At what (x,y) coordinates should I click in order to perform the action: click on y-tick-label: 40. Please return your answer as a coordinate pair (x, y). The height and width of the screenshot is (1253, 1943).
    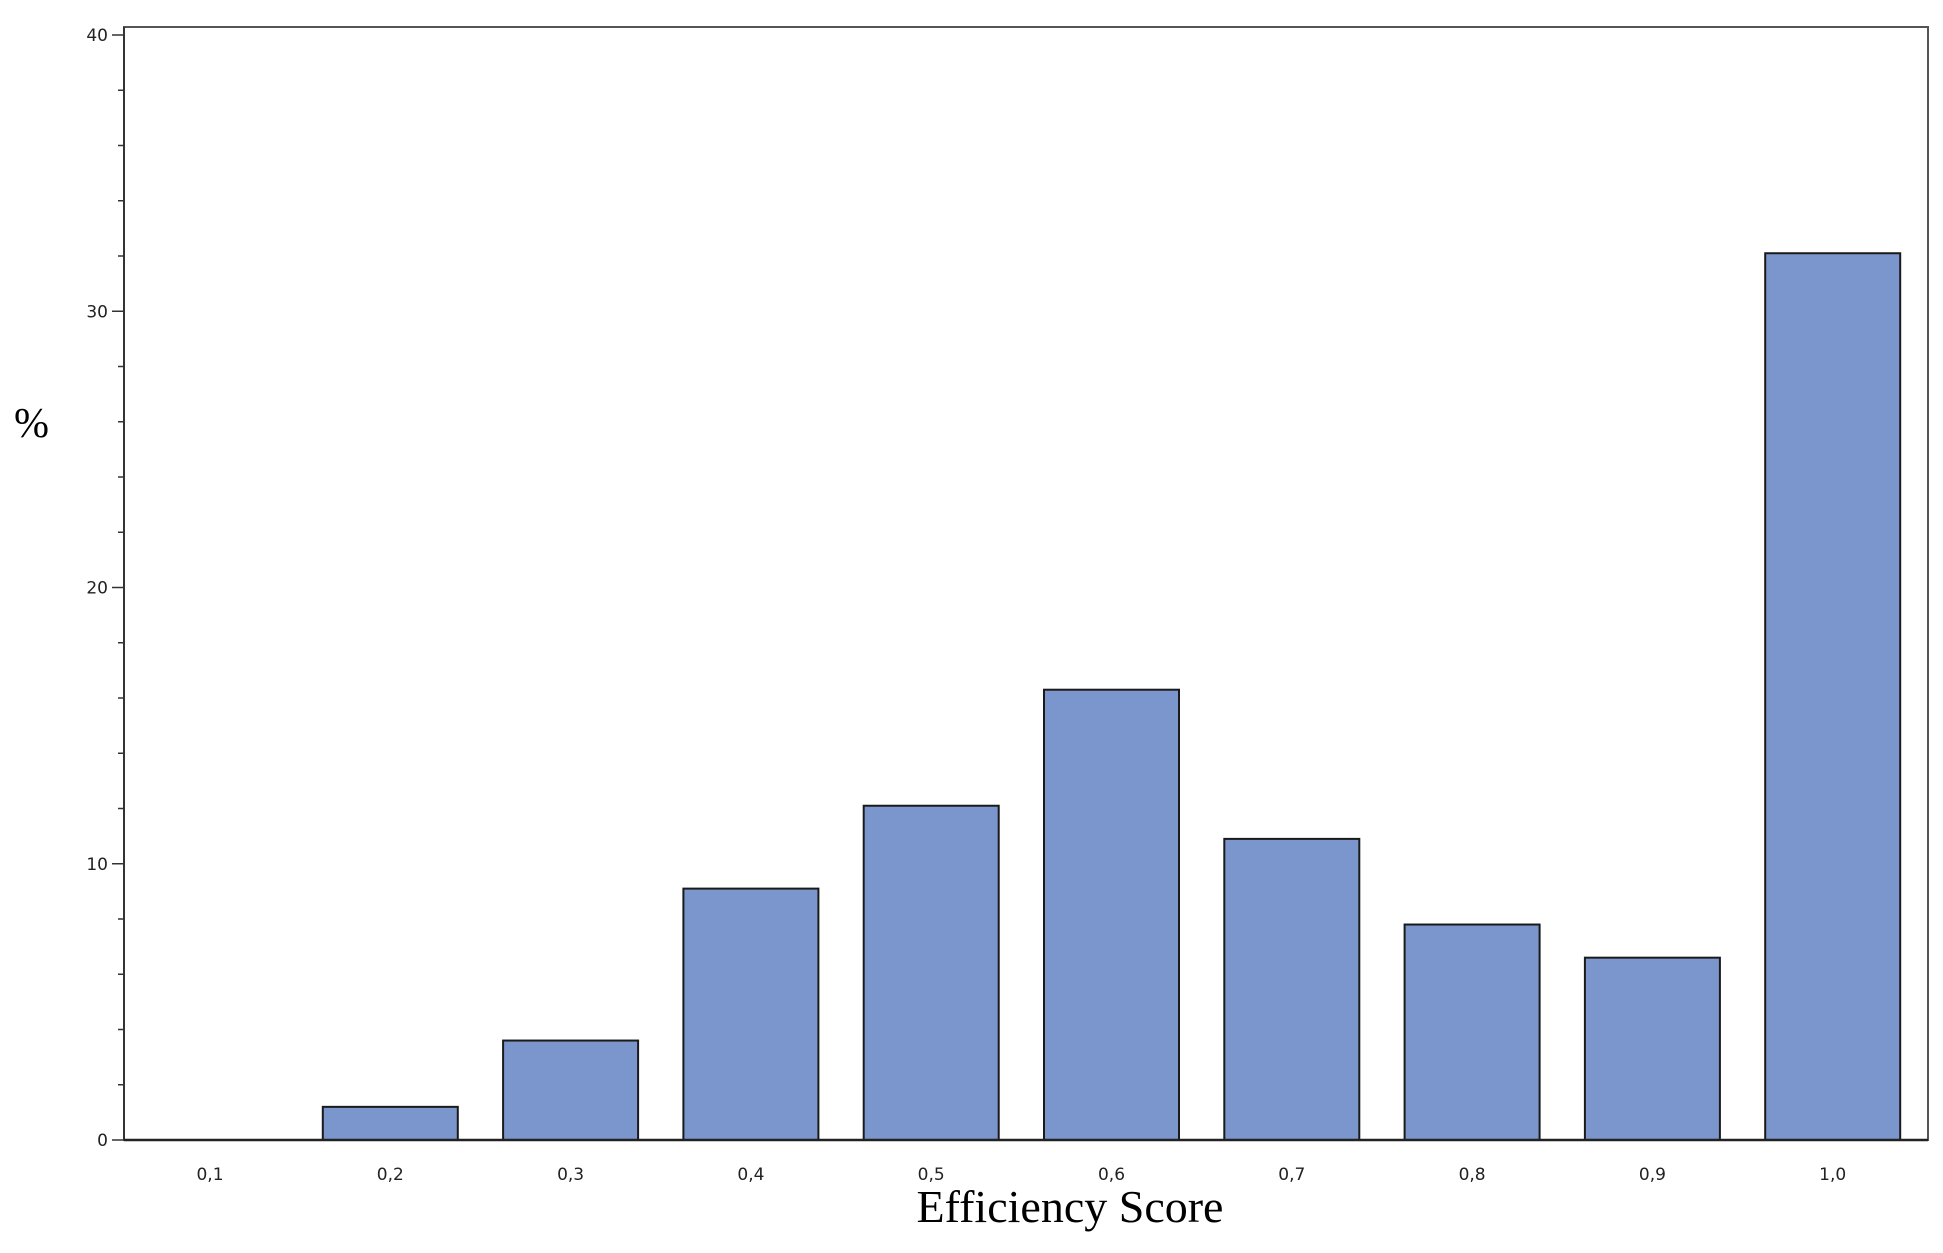
    Looking at the image, I should click on (97, 36).